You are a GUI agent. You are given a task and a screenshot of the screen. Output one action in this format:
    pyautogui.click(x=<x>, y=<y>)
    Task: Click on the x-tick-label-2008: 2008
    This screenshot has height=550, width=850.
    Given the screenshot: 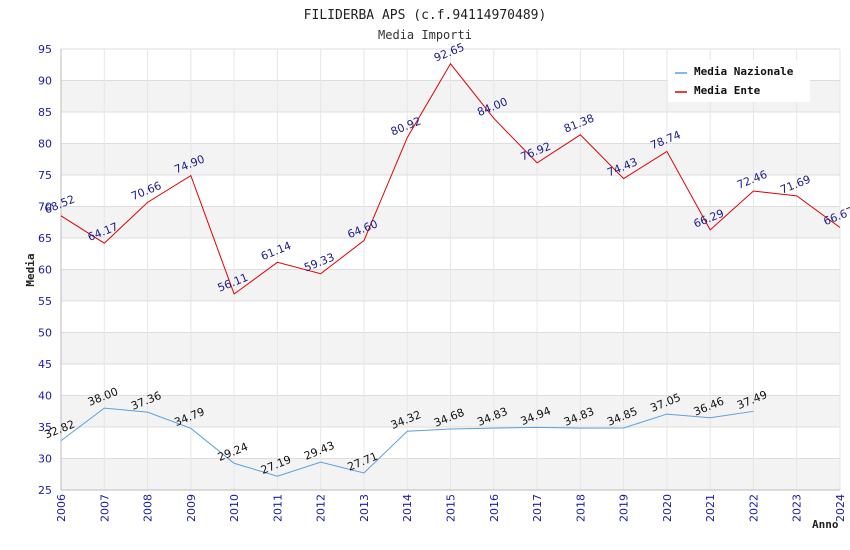 What is the action you would take?
    pyautogui.click(x=148, y=508)
    